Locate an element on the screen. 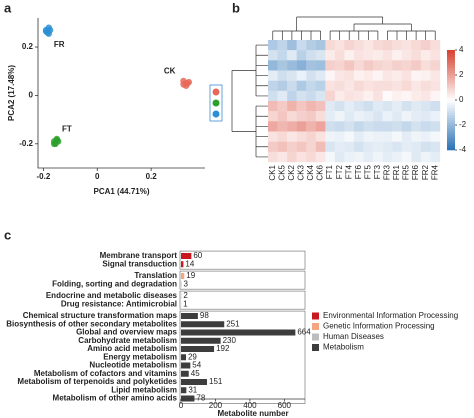  panel-label: a is located at coordinates (8, 7).